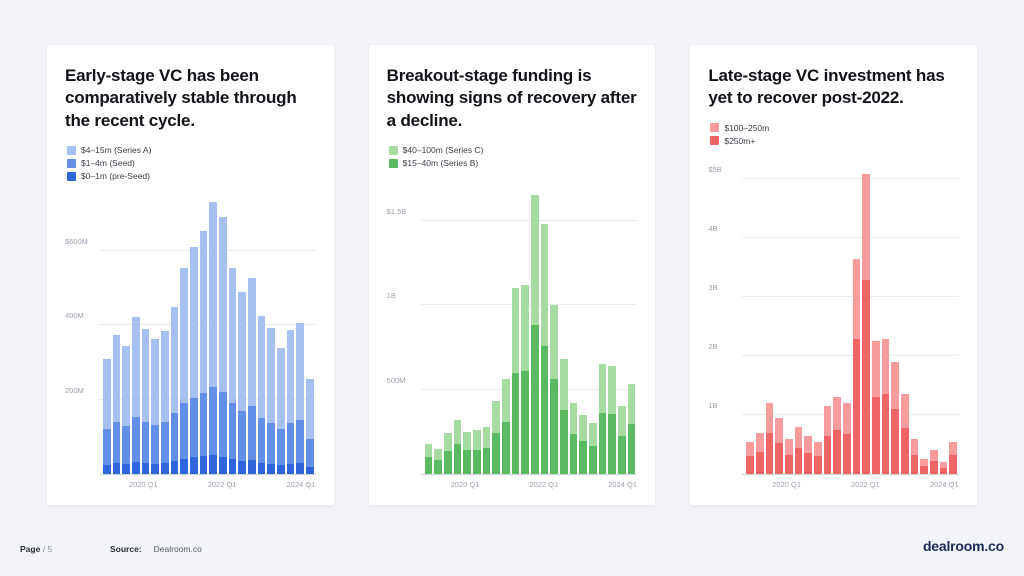 The width and height of the screenshot is (1024, 576). I want to click on bar-2020-q1, so click(467, 452).